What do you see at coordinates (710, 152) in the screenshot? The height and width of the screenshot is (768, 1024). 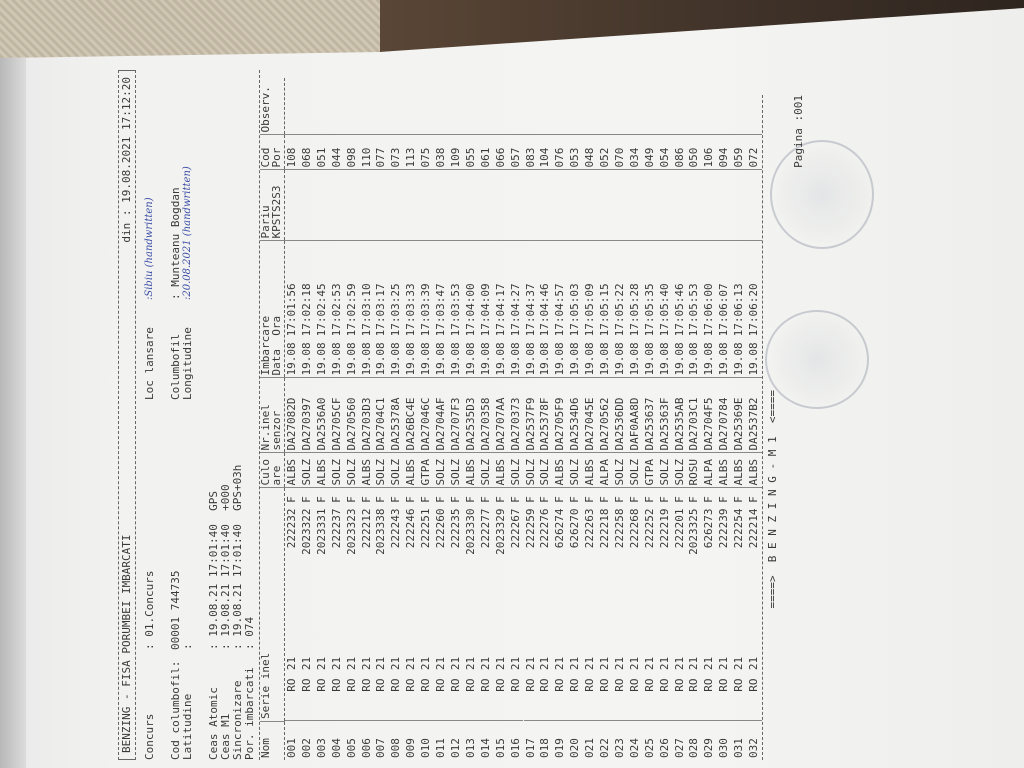 I see `table-cell: 106` at bounding box center [710, 152].